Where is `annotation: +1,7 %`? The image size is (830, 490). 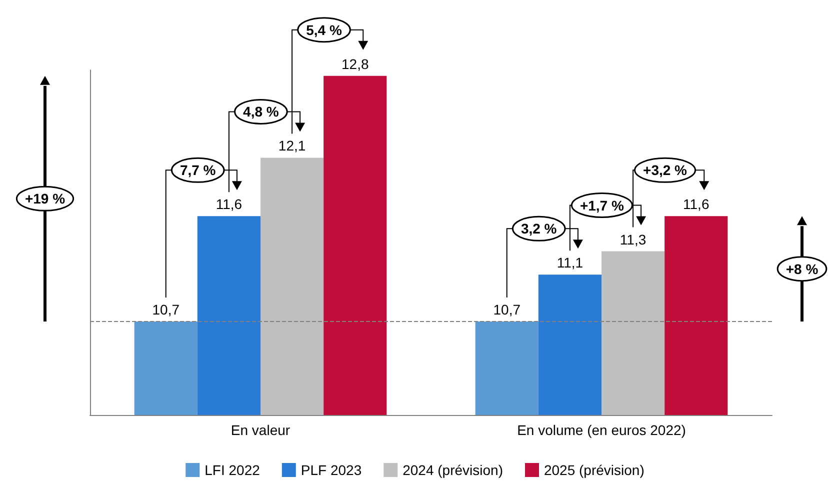 annotation: +1,7 % is located at coordinates (602, 205).